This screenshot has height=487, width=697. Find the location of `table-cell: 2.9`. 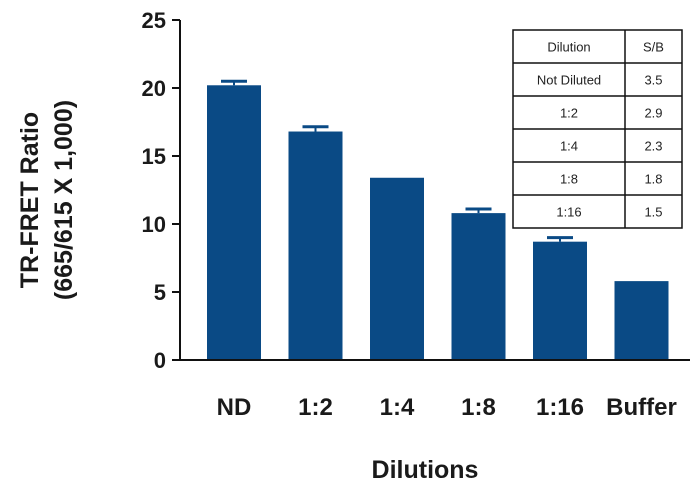

table-cell: 2.9 is located at coordinates (653, 113).